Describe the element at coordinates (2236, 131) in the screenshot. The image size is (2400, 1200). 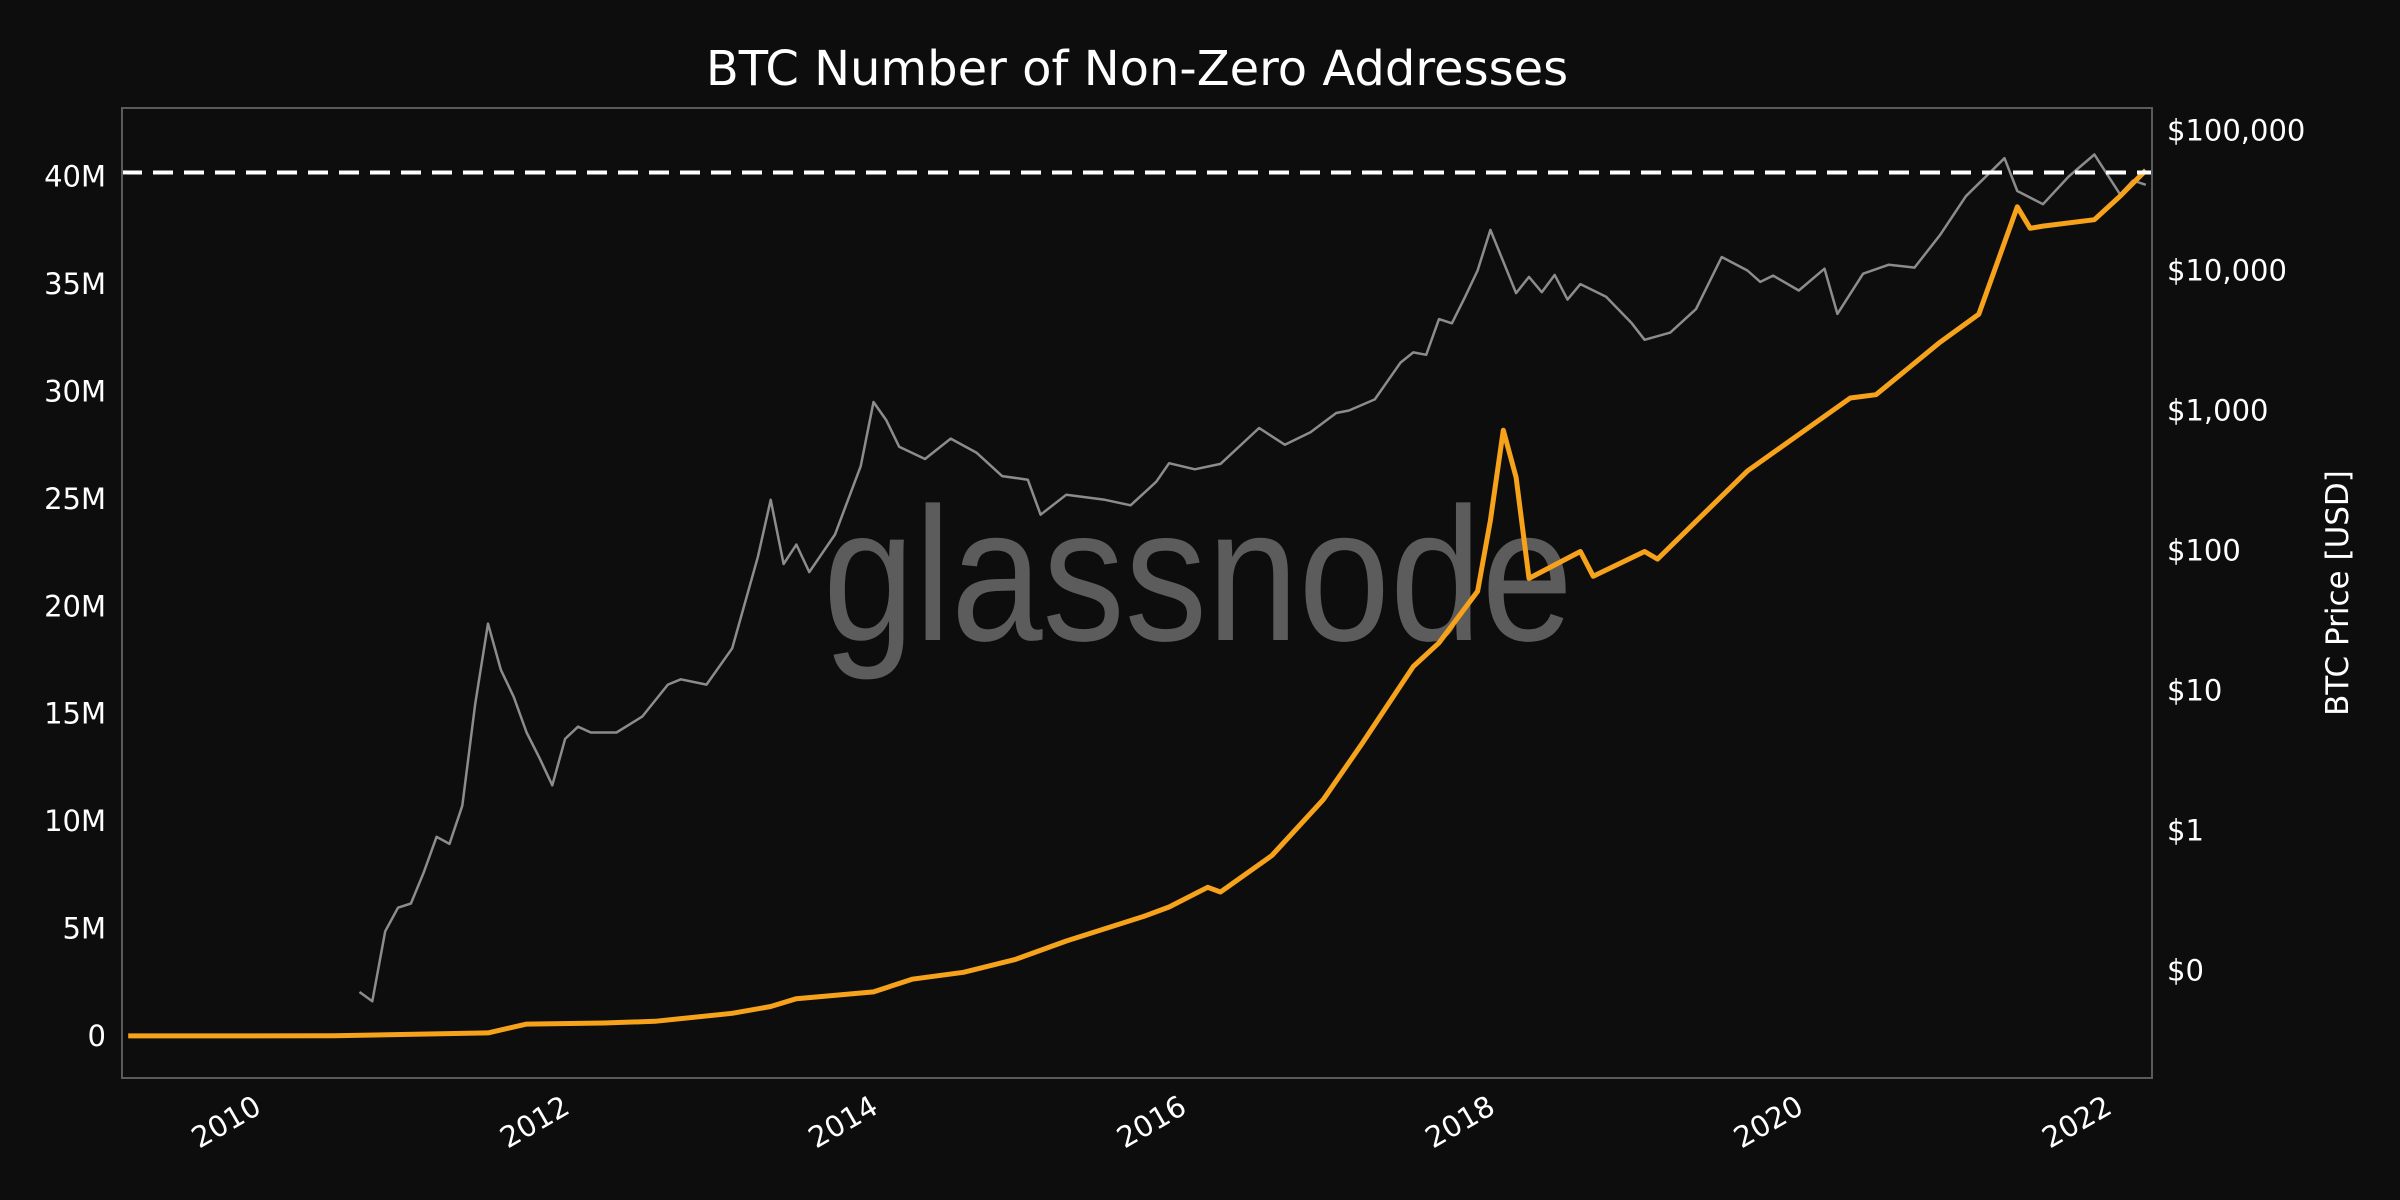
I see `right-tick-label: $100,000` at that location.